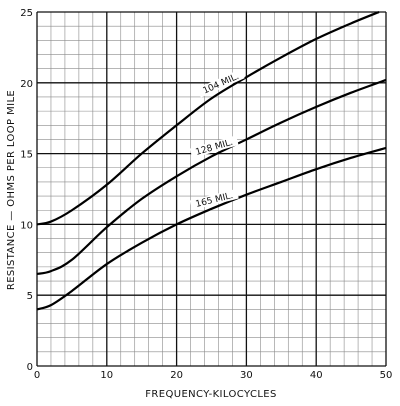 The image size is (400, 406). Describe the element at coordinates (26, 225) in the screenshot. I see `y-tick-label: 10` at that location.